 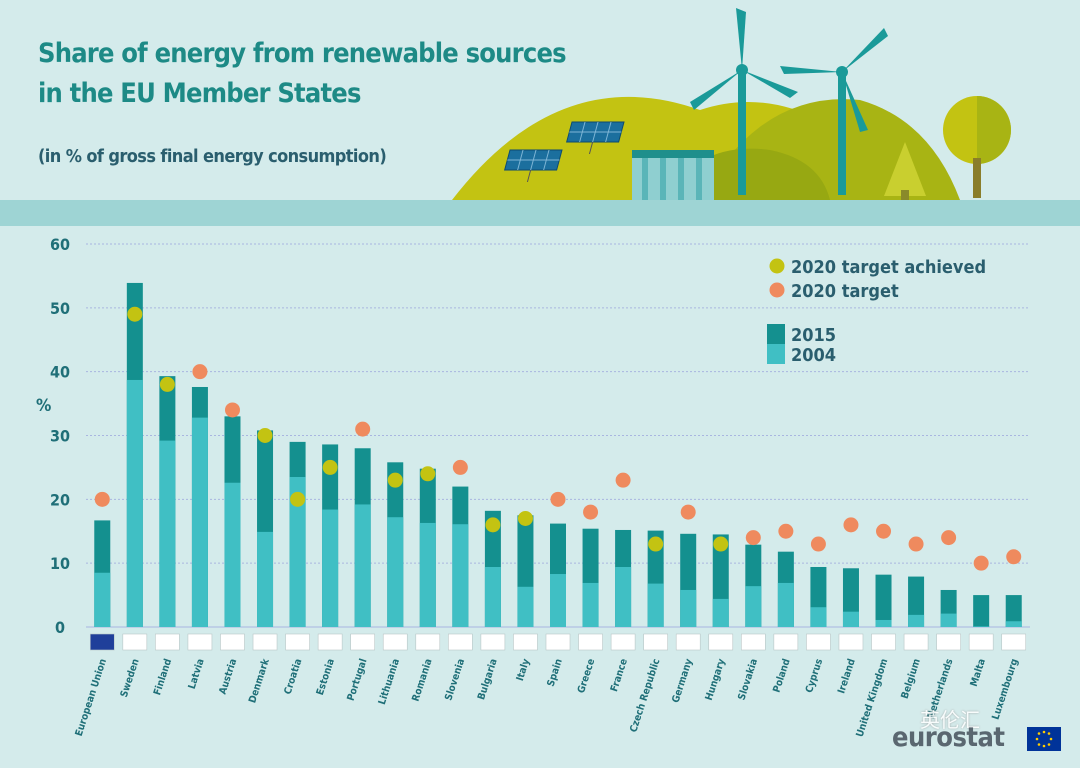 I want to click on x-tick-label: Italy, so click(x=524, y=669).